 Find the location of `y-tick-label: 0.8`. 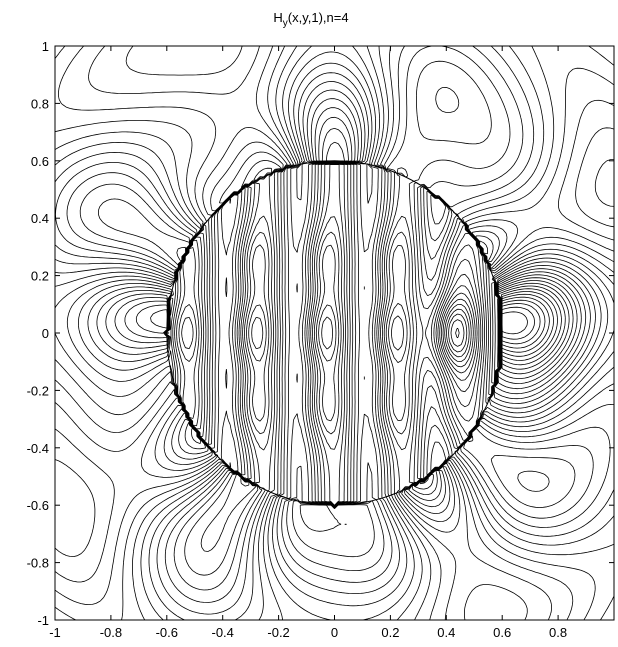

y-tick-label: 0.8 is located at coordinates (40, 103).